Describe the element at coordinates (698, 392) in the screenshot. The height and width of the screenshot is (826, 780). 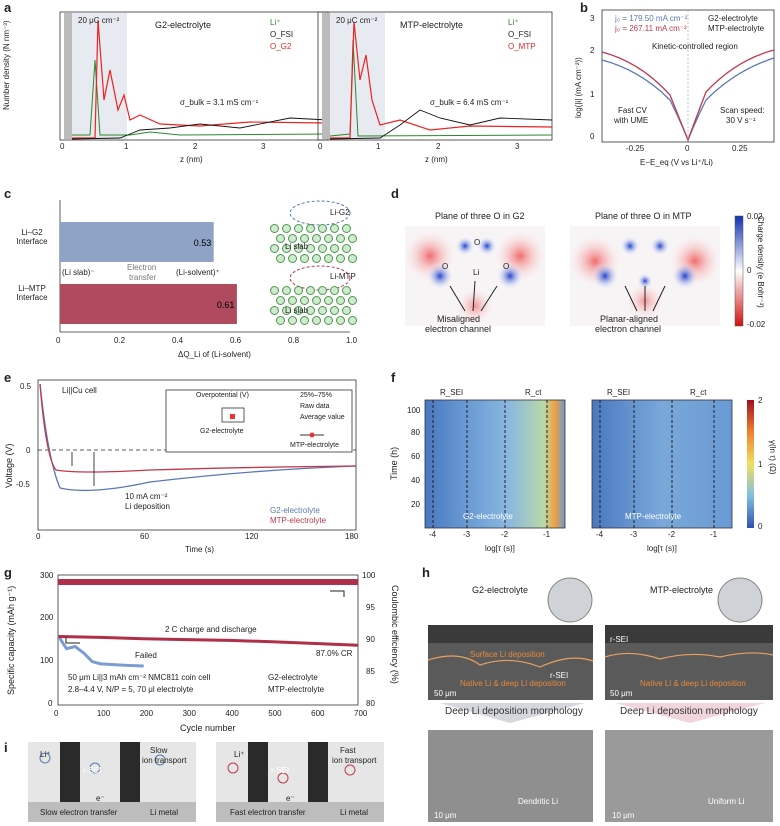
I see `panel-f-mark-ct-right: R_ct` at that location.